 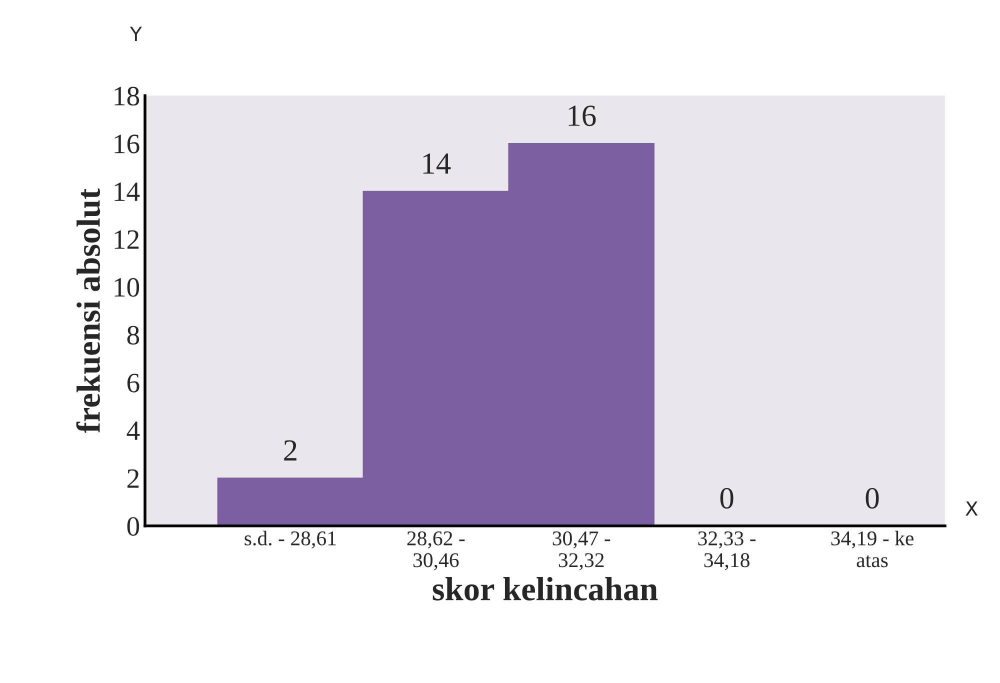 I want to click on y-tick-label: 12, so click(x=126, y=239).